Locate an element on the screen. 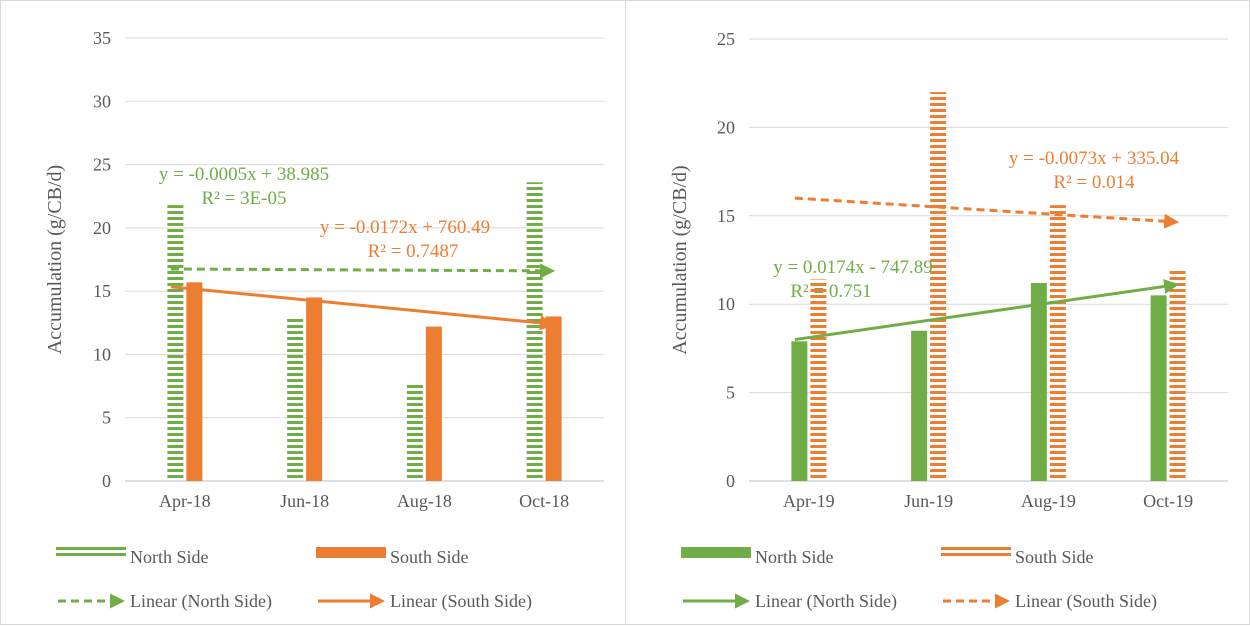 The height and width of the screenshot is (626, 1250). y-tick-label: 30 is located at coordinates (102, 101).